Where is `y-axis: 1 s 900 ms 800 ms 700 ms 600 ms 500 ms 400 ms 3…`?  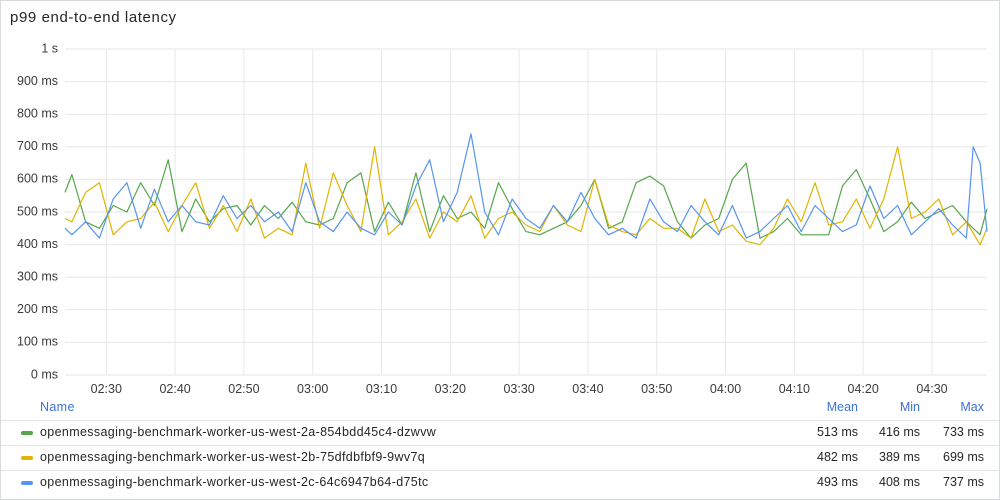 y-axis: 1 s 900 ms 800 ms 700 ms 600 ms 500 ms 400 ms 3… is located at coordinates (37, 211).